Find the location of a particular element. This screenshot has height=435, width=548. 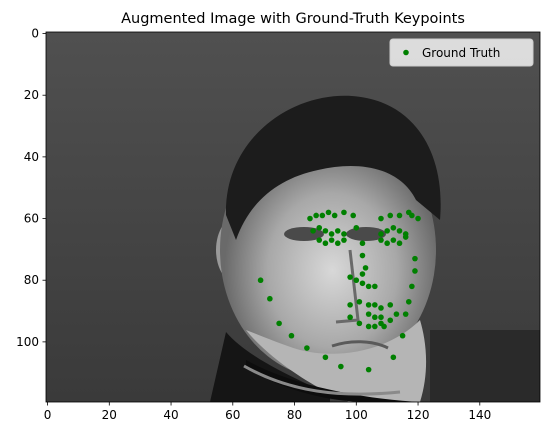

legend-marker is located at coordinates (406, 52).